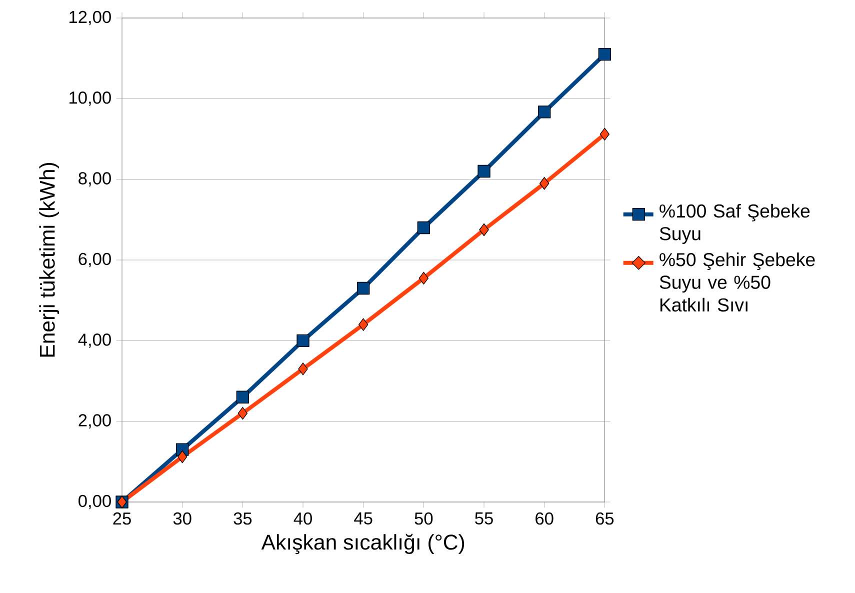 The height and width of the screenshot is (593, 855). I want to click on x-tick-label: 55, so click(484, 518).